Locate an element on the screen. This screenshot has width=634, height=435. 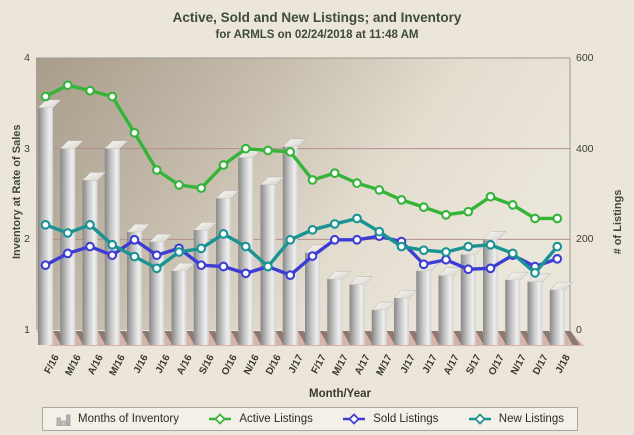
chart-subtitle: for ARMLS on 02/24/2018 at 11:48 AM is located at coordinates (317, 35).